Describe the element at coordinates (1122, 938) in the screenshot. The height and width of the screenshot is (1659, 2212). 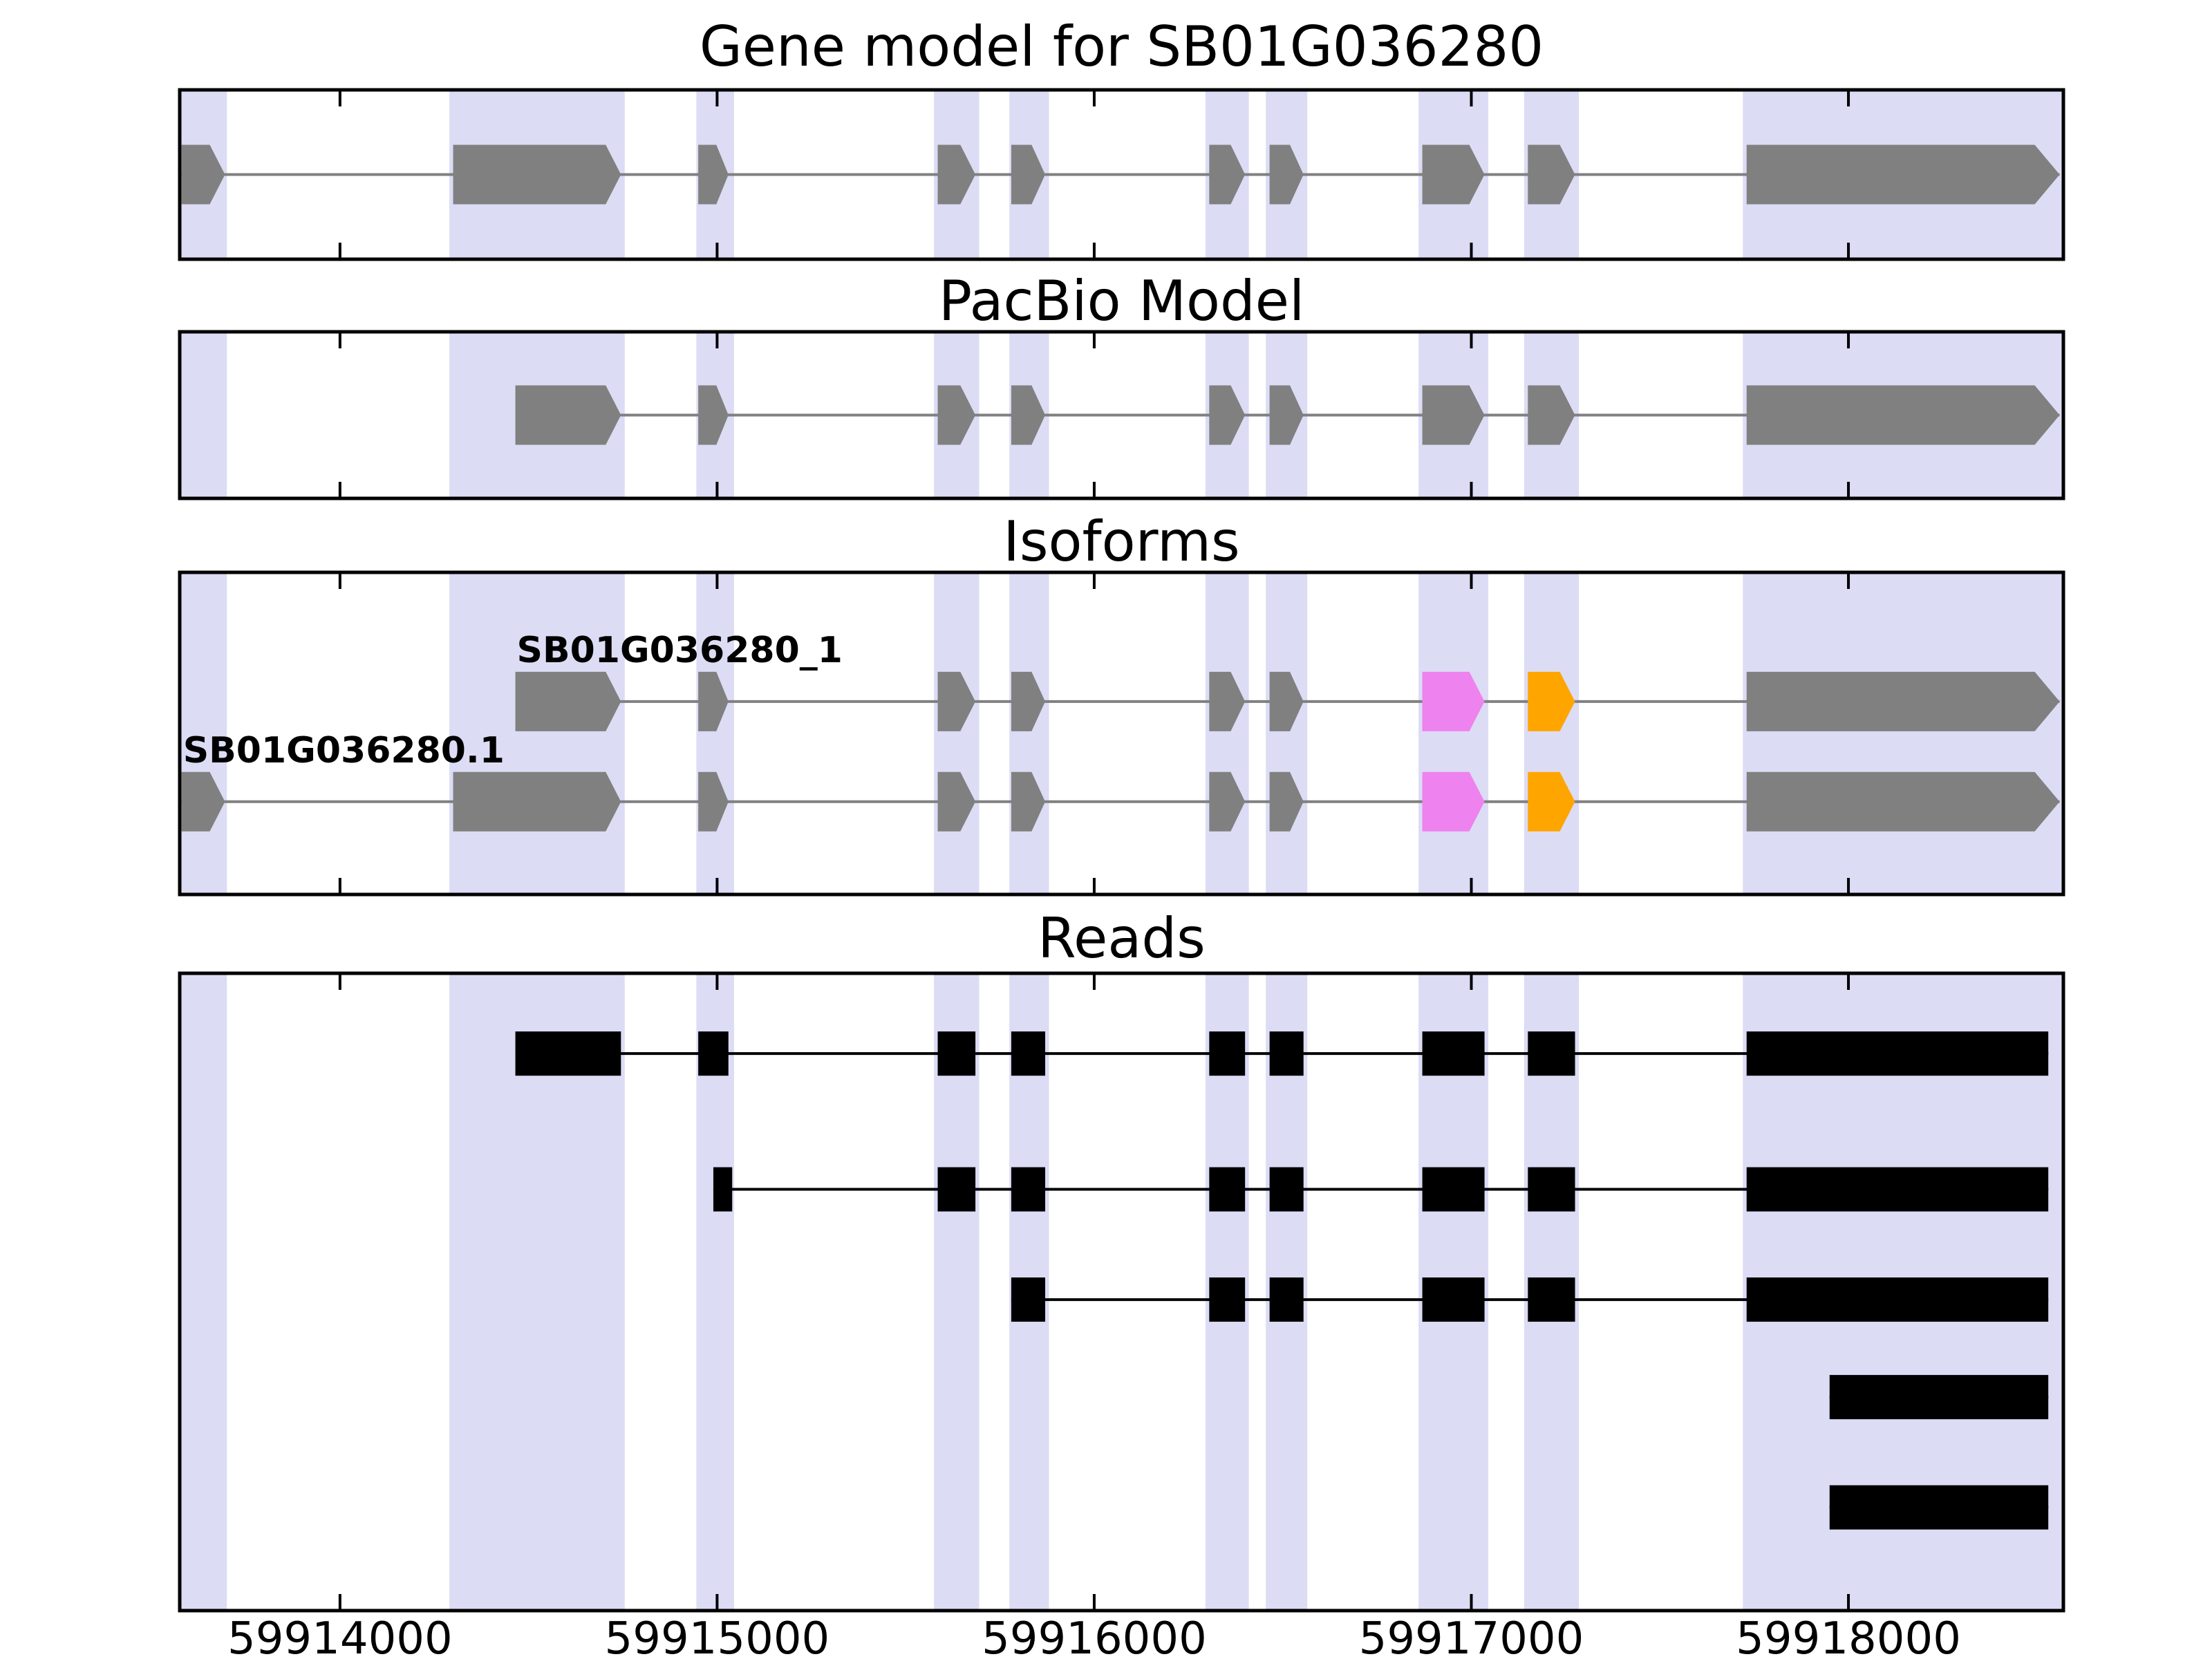
I see `panel-title-reads: Reads` at that location.